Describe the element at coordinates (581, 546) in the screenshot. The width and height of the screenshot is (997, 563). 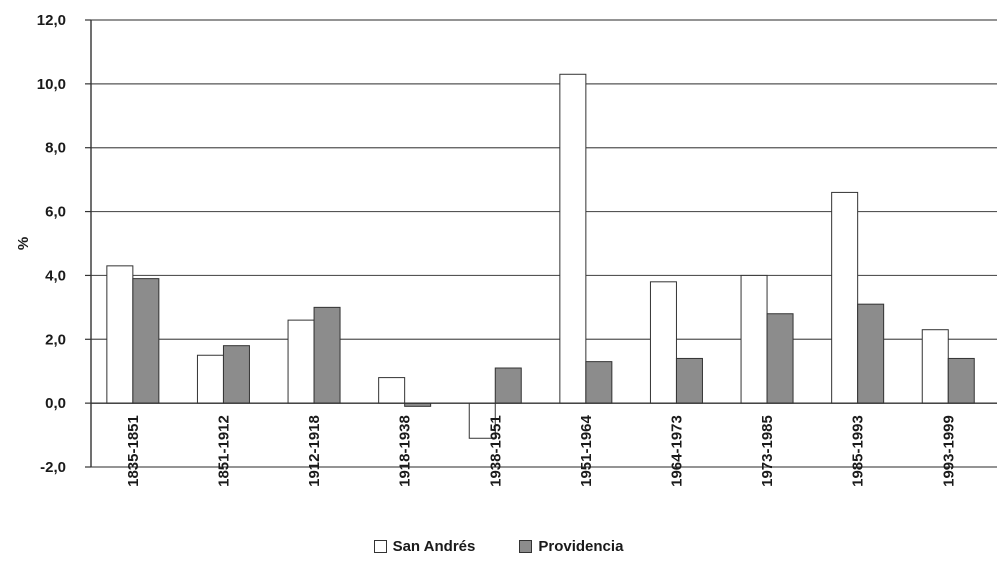
I see `legend-label-providencia: Providencia` at that location.